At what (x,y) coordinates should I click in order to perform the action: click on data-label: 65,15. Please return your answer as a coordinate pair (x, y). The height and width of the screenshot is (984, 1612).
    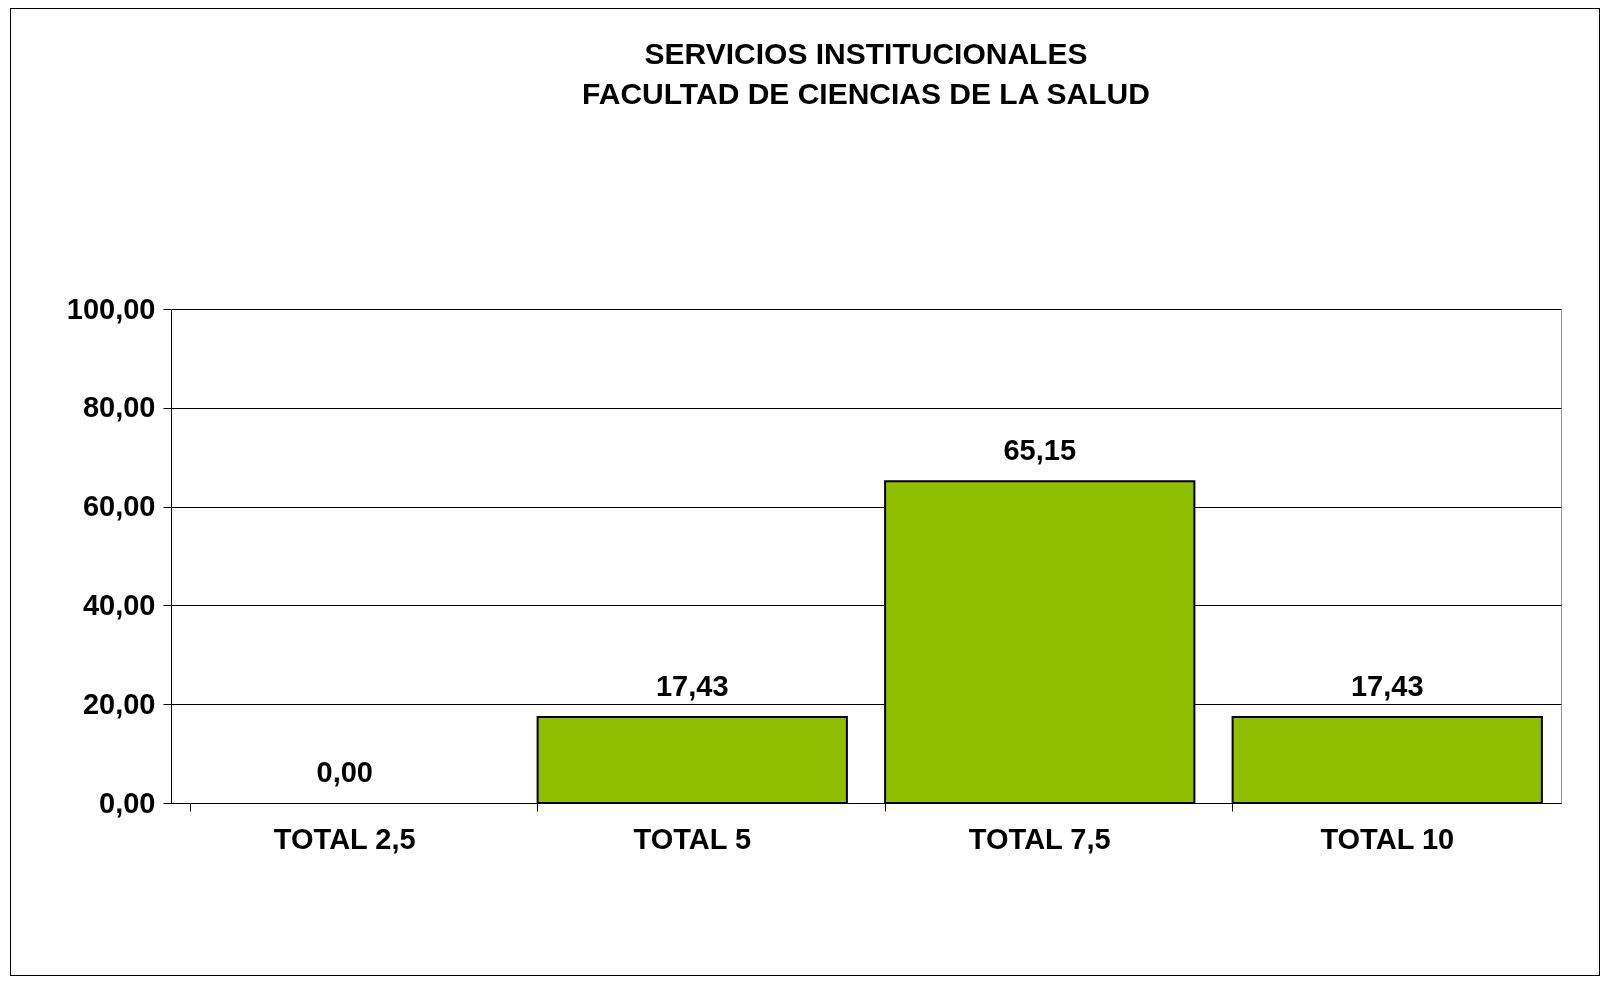
    Looking at the image, I should click on (1040, 450).